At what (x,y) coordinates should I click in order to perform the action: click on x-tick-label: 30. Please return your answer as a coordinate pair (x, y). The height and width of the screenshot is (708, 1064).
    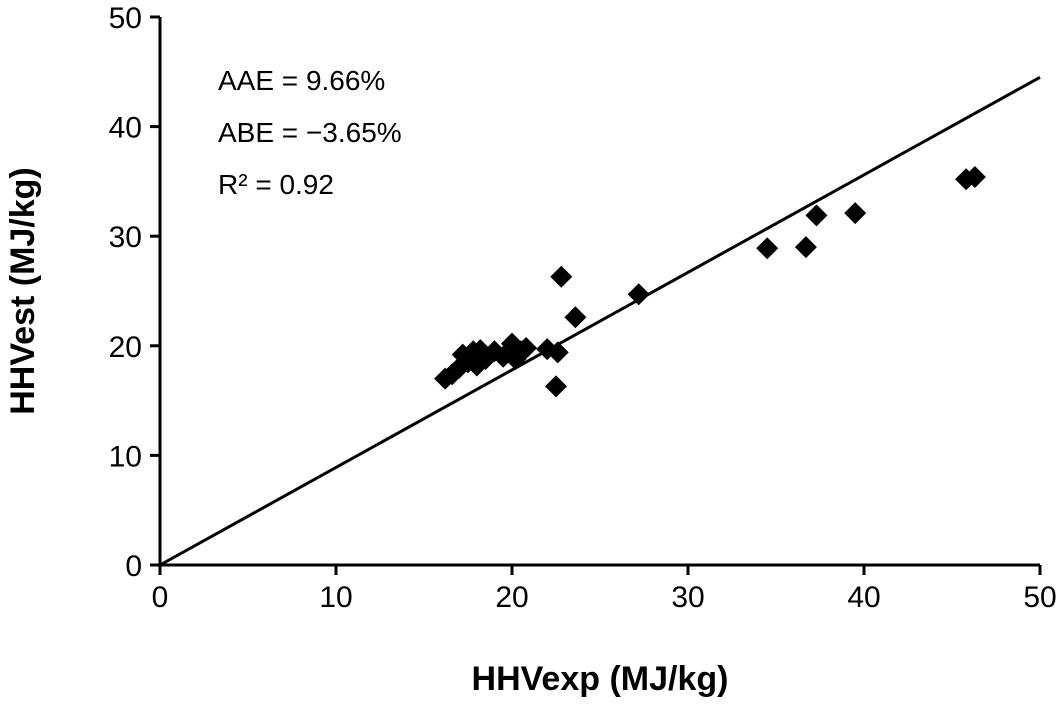
    Looking at the image, I should click on (687, 597).